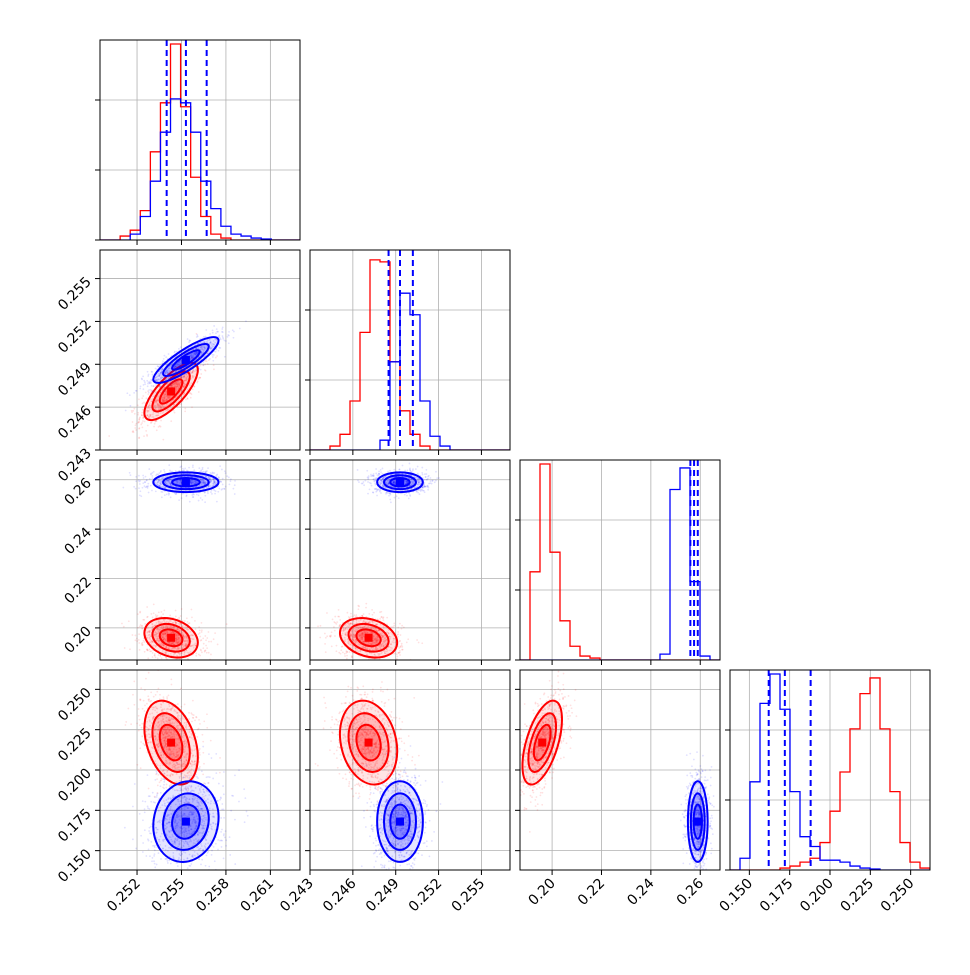 This screenshot has height=975, width=970. What do you see at coordinates (200, 353) in the screenshot?
I see `panel-content` at bounding box center [200, 353].